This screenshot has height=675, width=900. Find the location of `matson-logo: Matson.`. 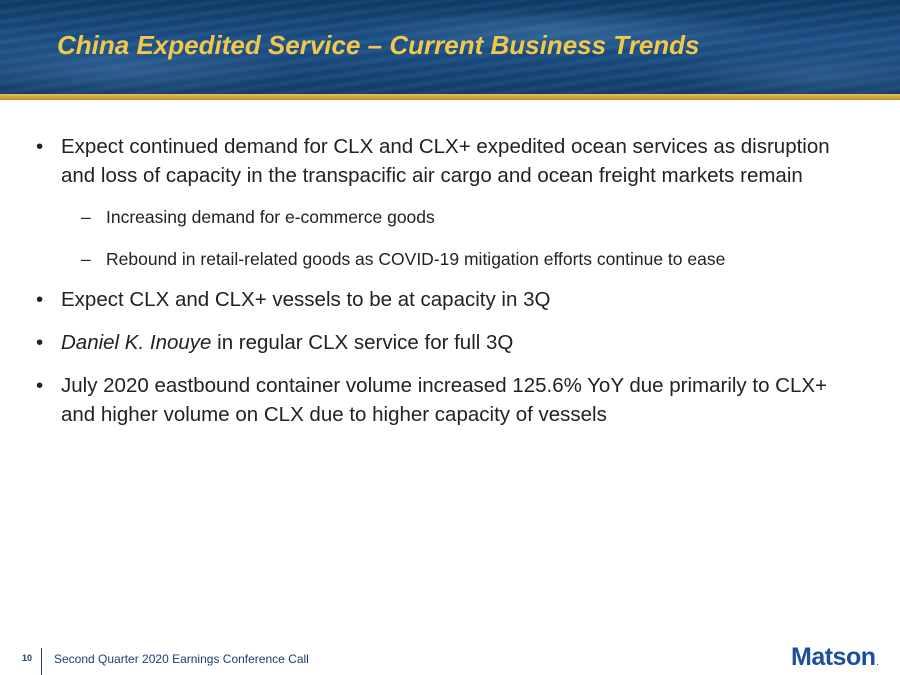

matson-logo: Matson. is located at coordinates (835, 657).